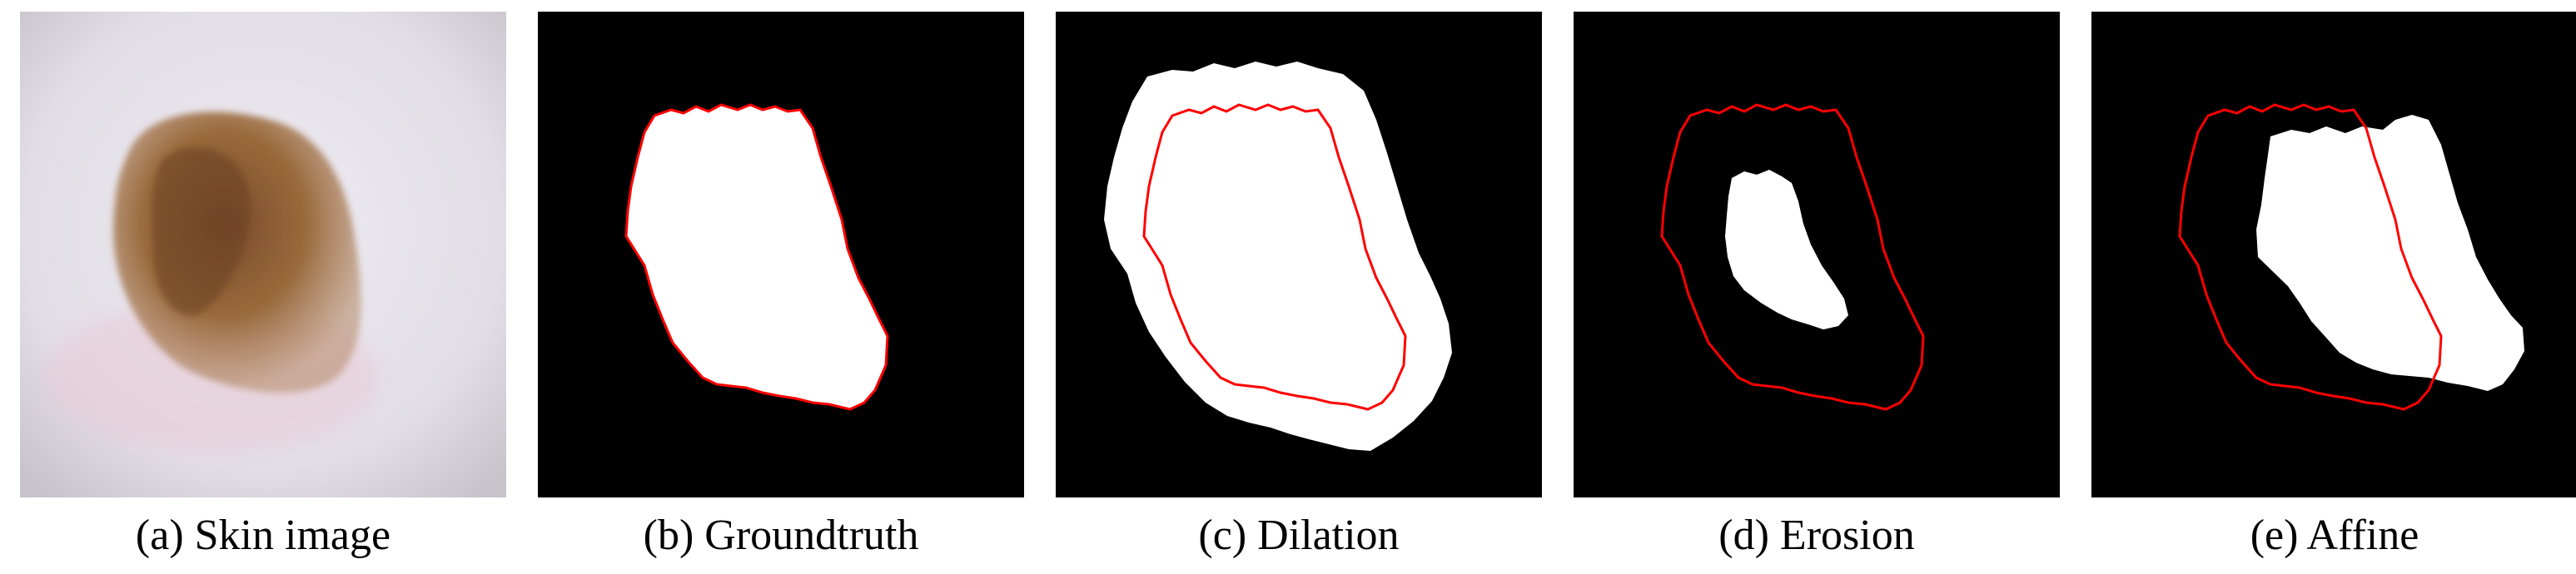  Describe the element at coordinates (1299, 535) in the screenshot. I see `caption-dilation: (c) Dilation` at that location.